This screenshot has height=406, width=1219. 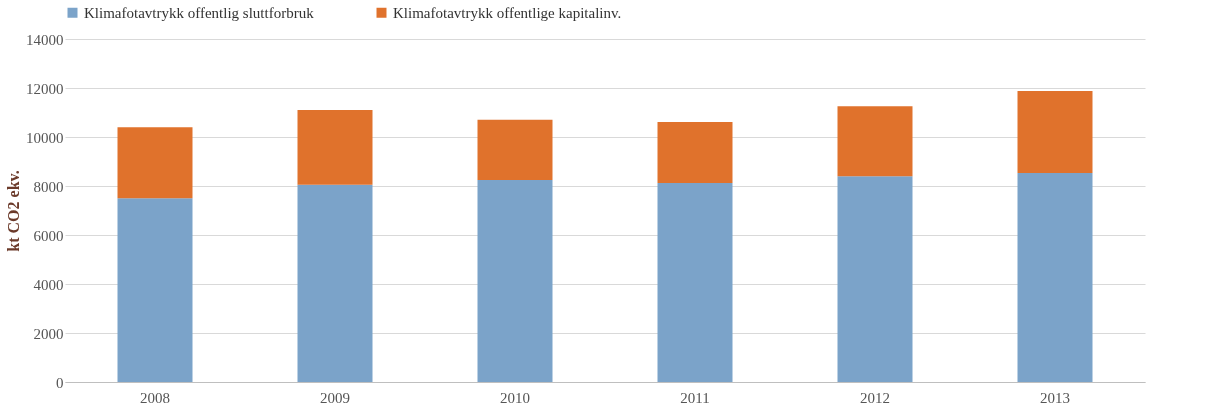 I want to click on legend-label: Klimafotavtrykk offentlige kapitalinv., so click(x=507, y=12).